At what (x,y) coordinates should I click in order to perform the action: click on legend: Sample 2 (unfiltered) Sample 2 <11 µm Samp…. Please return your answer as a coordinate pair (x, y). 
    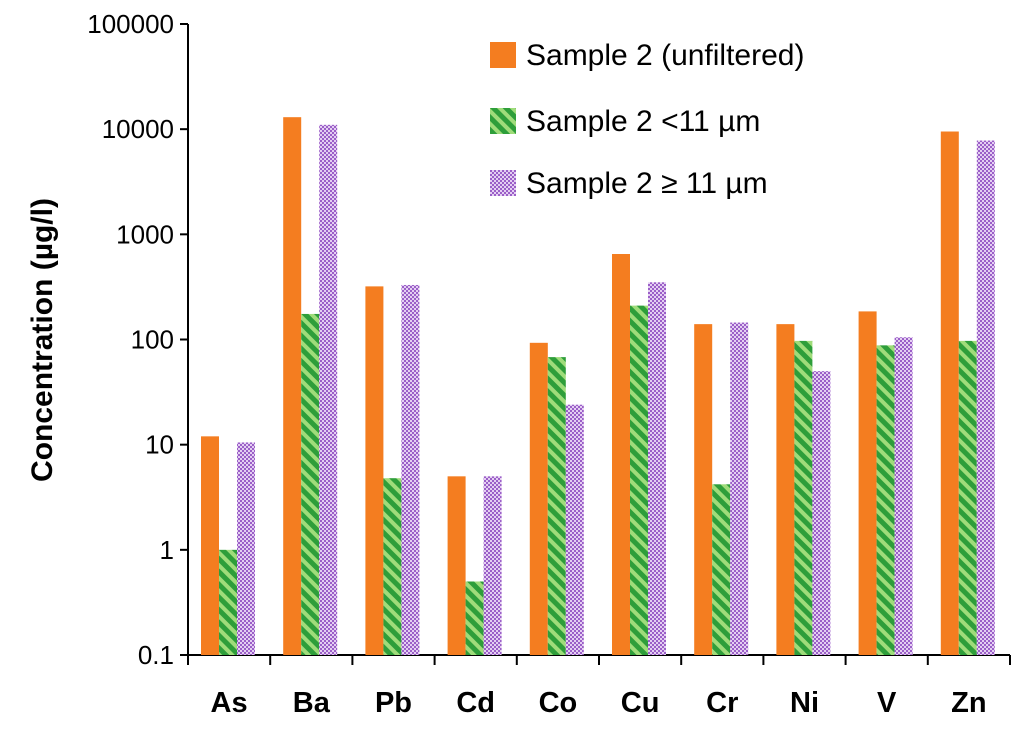
    Looking at the image, I should click on (647, 119).